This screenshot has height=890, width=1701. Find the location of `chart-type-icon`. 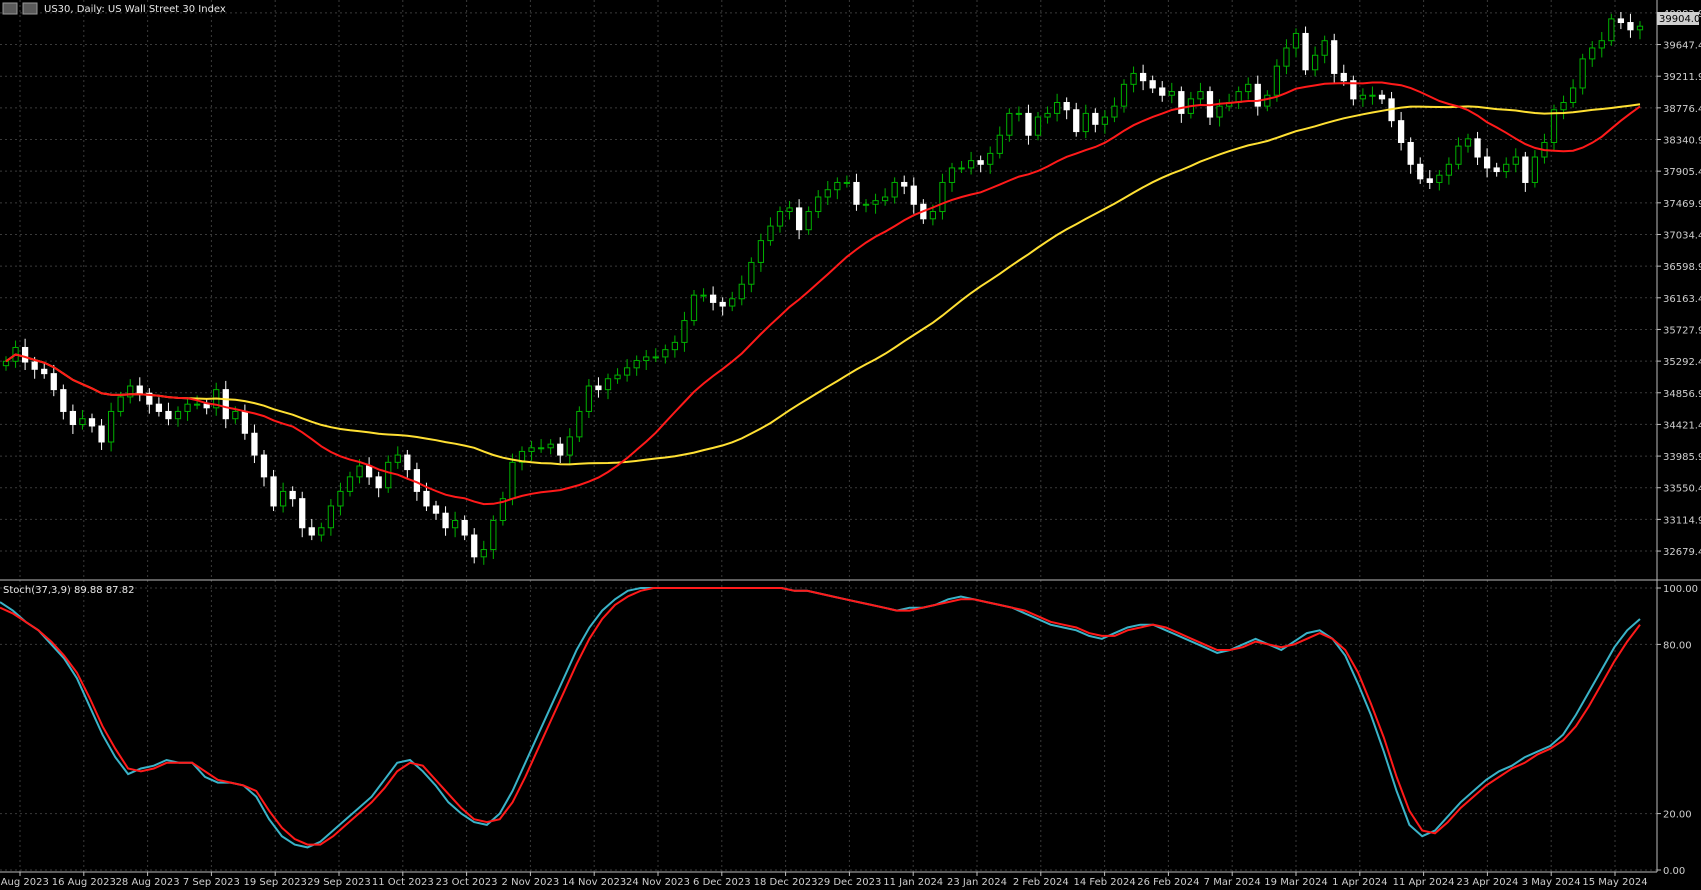

chart-type-icon is located at coordinates (30, 8).